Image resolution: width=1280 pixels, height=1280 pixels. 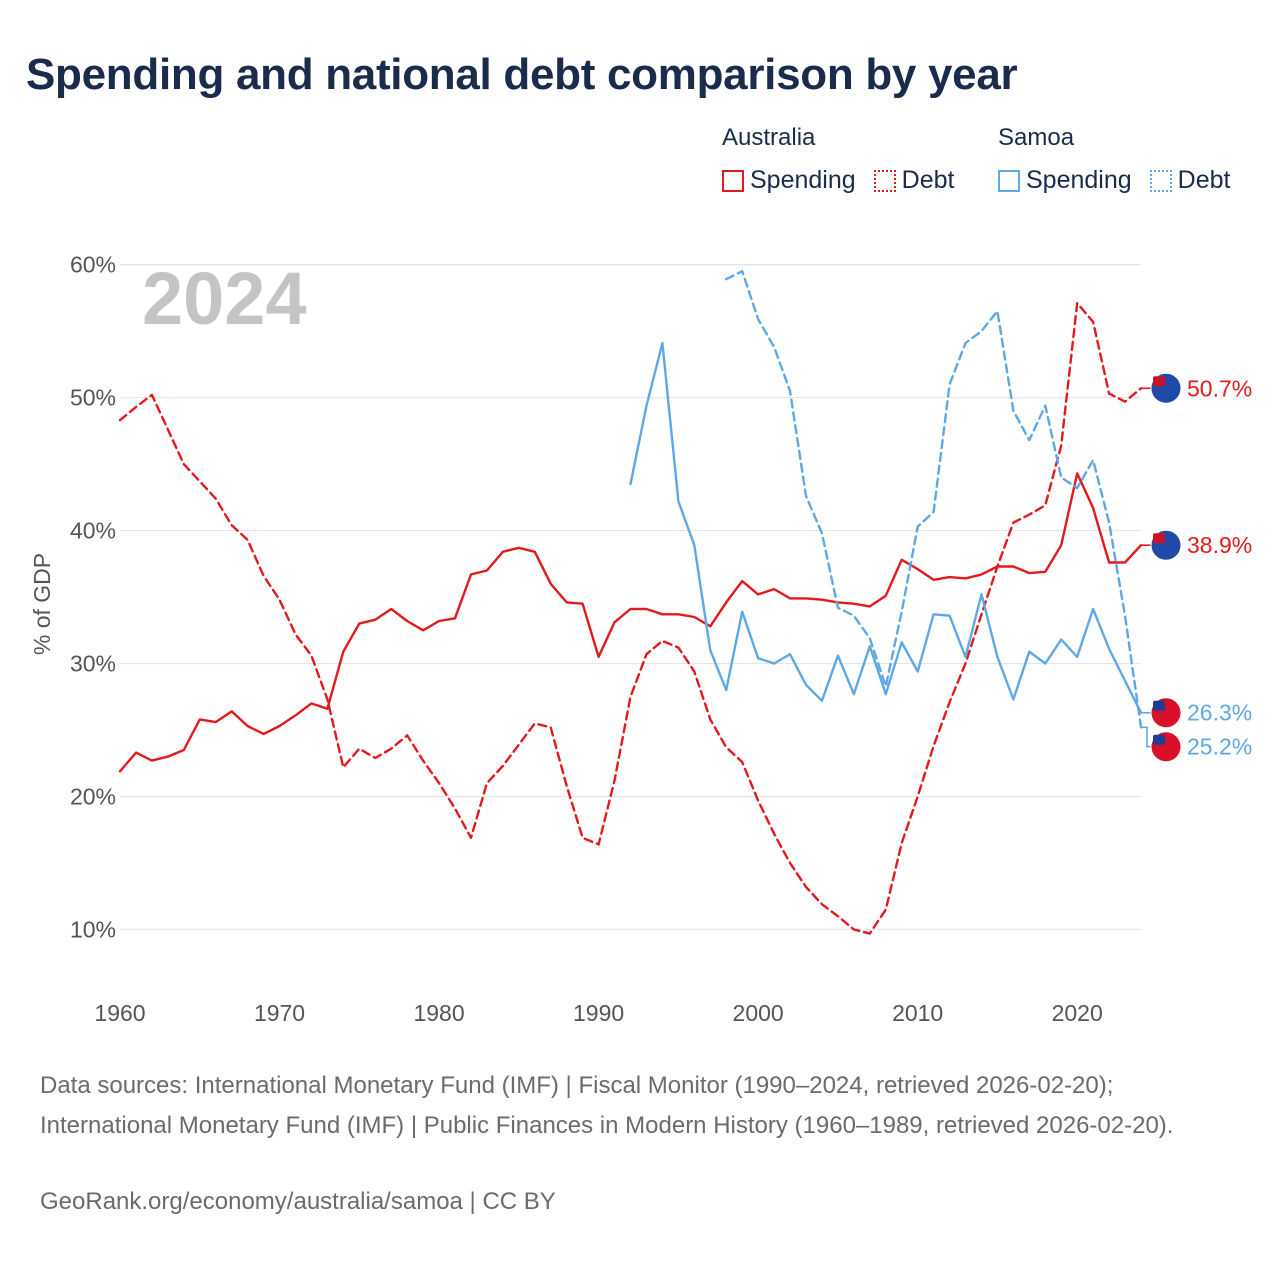 I want to click on legend-samoa-debt: Debt, so click(x=1190, y=180).